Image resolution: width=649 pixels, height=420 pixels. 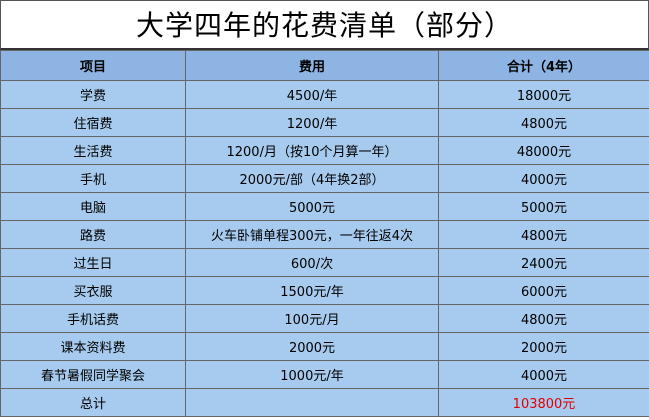 I want to click on cell: 6000元, so click(x=543, y=290).